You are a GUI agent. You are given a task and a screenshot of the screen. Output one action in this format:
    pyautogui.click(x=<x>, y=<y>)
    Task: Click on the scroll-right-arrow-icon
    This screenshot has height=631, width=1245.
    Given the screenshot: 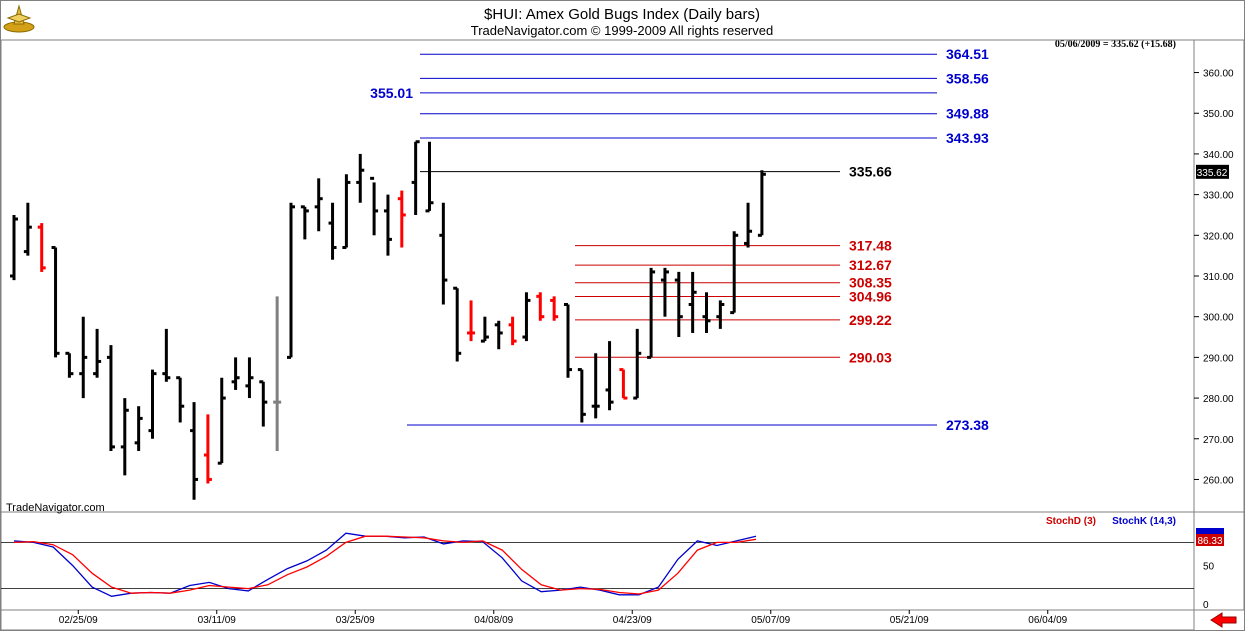 What is the action you would take?
    pyautogui.click(x=1223, y=620)
    